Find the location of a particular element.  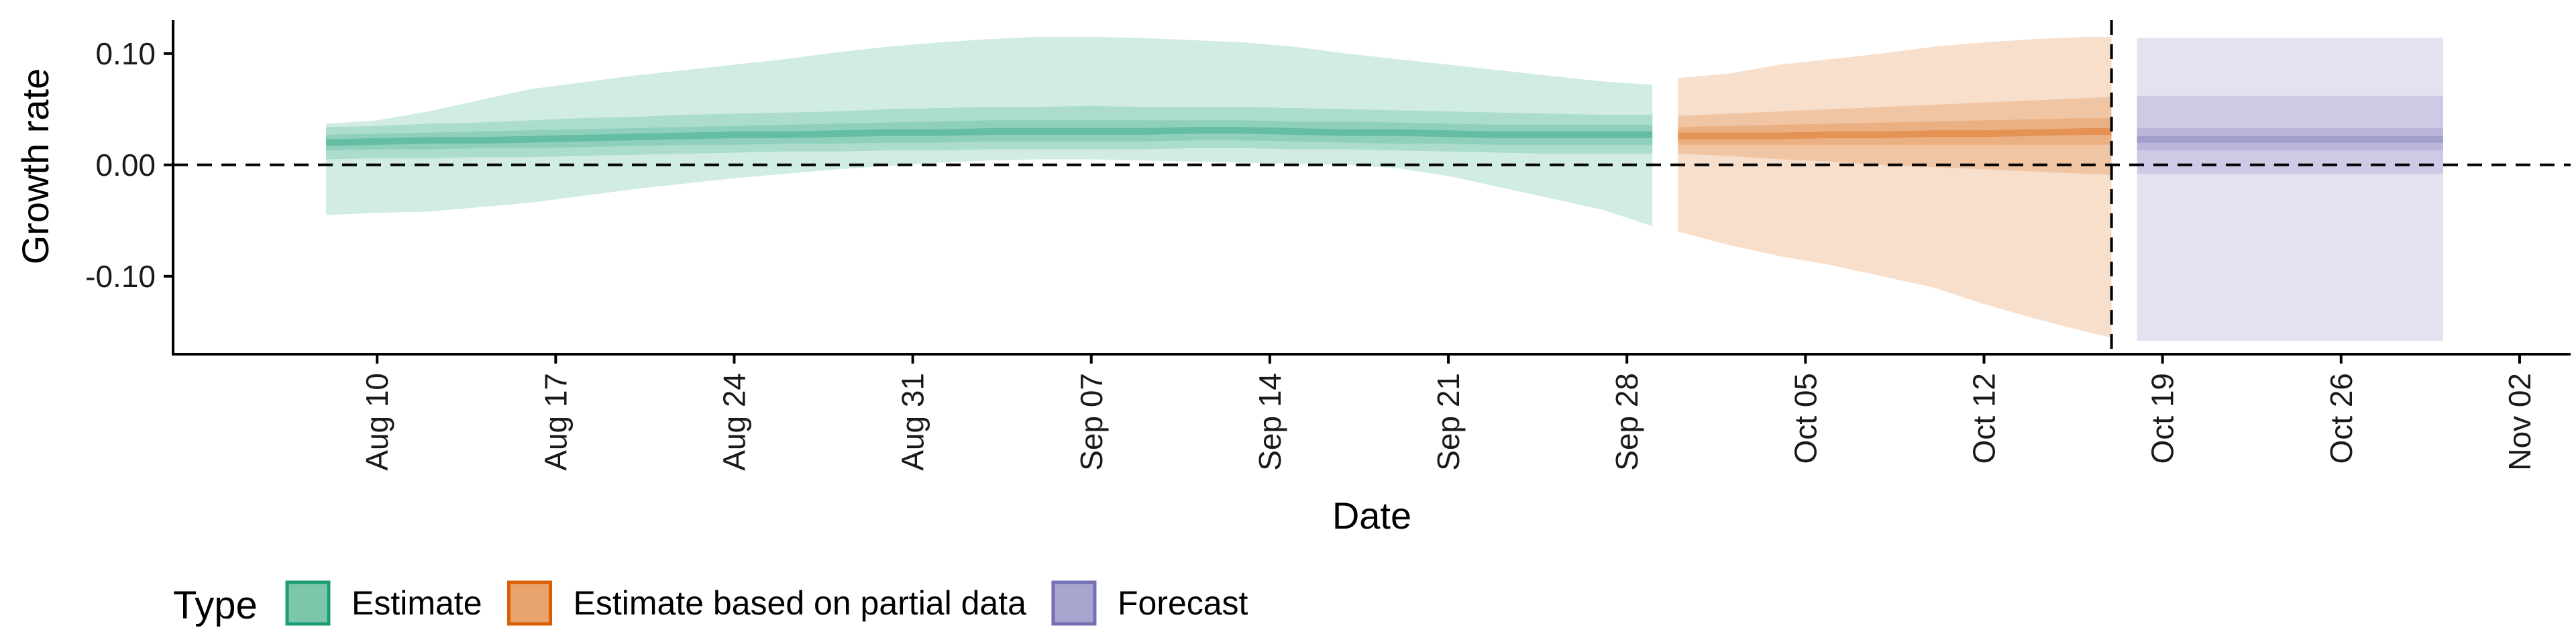

x-axis-title: Date is located at coordinates (1371, 515).